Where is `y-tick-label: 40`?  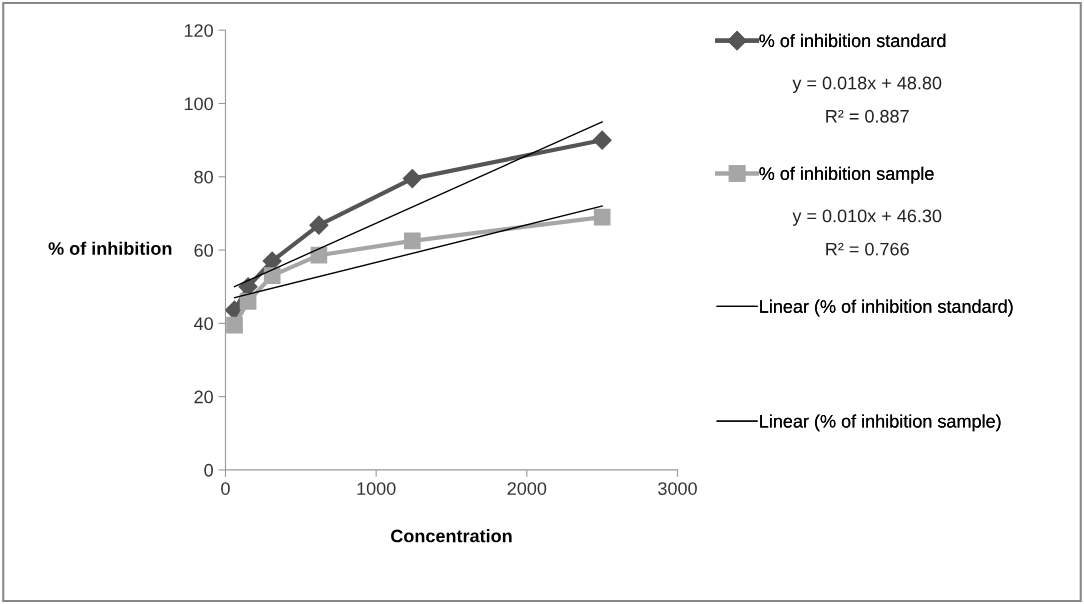 y-tick-label: 40 is located at coordinates (203, 324).